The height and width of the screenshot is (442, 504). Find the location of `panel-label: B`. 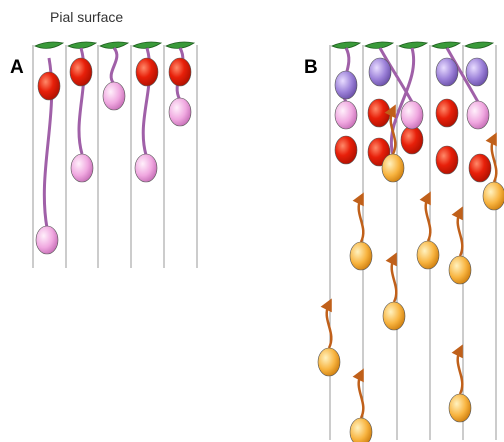

panel-label: B is located at coordinates (311, 67).